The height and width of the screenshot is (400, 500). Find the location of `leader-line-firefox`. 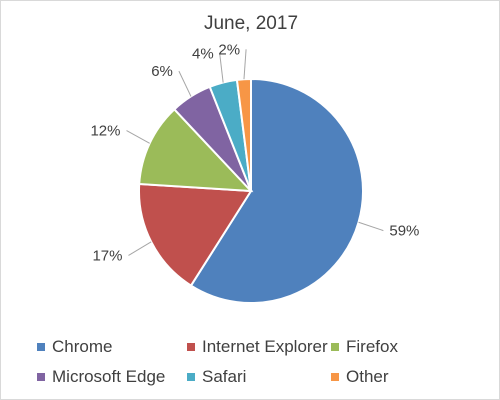

leader-line-firefox is located at coordinates (138, 137).